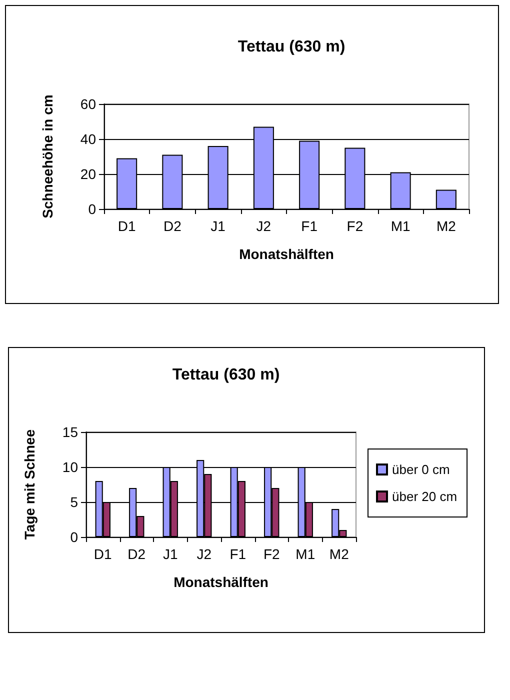 The height and width of the screenshot is (700, 510). I want to click on legend-label: über 20 cm, so click(425, 496).